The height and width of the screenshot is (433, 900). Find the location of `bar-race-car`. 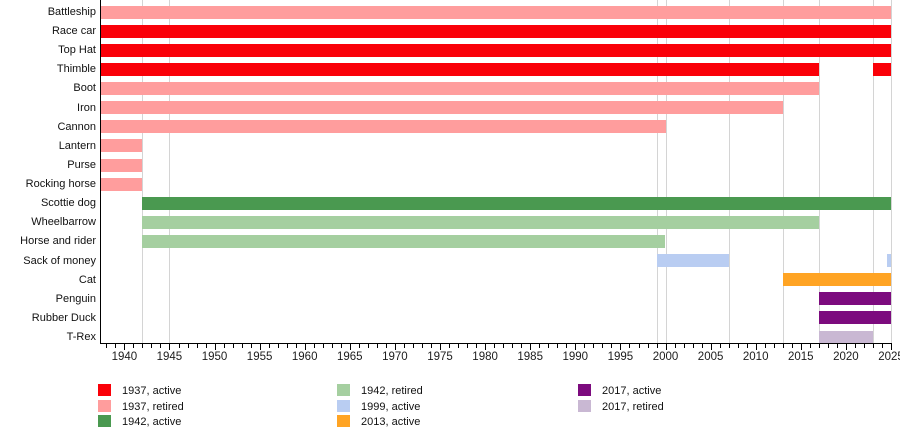

bar-race-car is located at coordinates (495, 31).